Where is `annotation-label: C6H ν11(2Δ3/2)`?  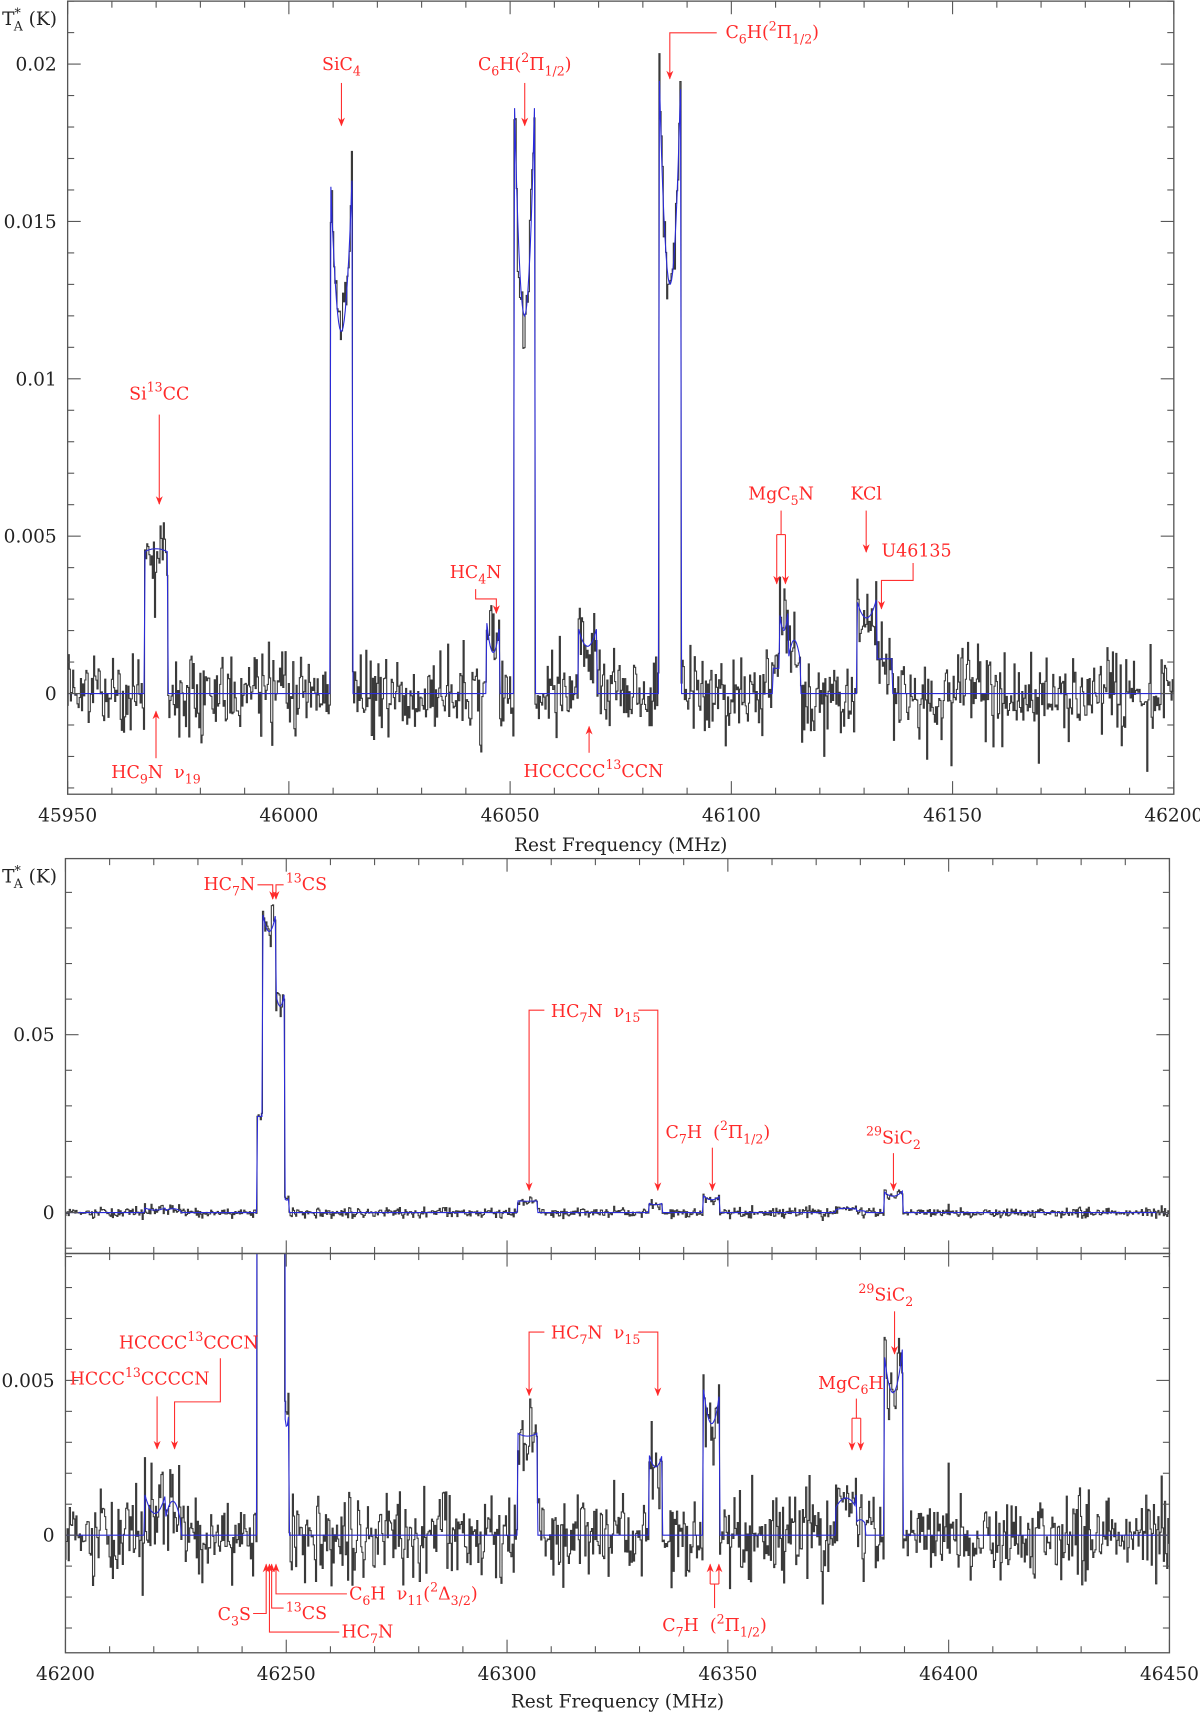
annotation-label: C6H ν11(2Δ3/2) is located at coordinates (413, 1594).